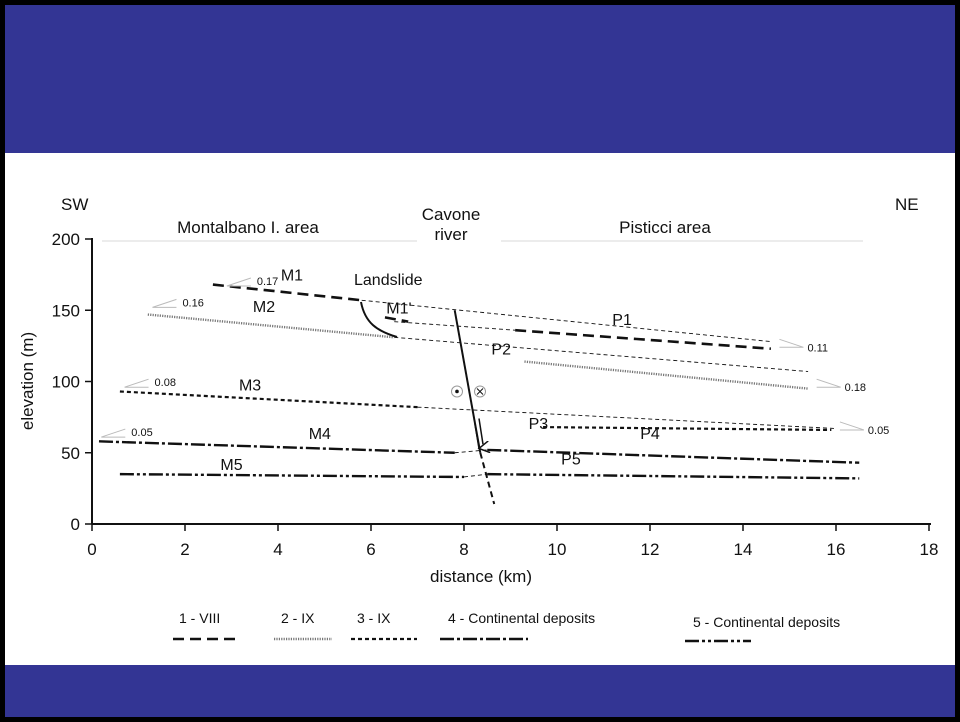 The width and height of the screenshot is (960, 722). Describe the element at coordinates (481, 576) in the screenshot. I see `x-axis-label: distance (km)` at that location.